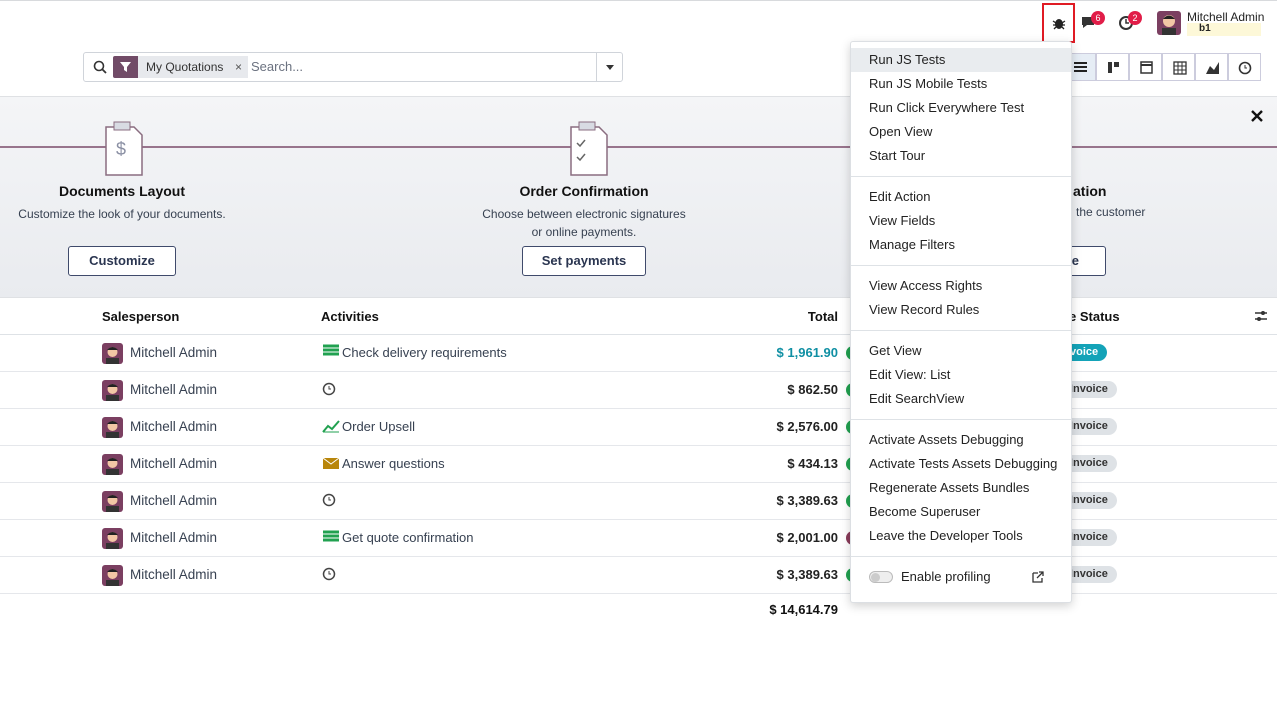 Image resolution: width=1277 pixels, height=703 pixels. I want to click on optional-columns, so click(1261, 316).